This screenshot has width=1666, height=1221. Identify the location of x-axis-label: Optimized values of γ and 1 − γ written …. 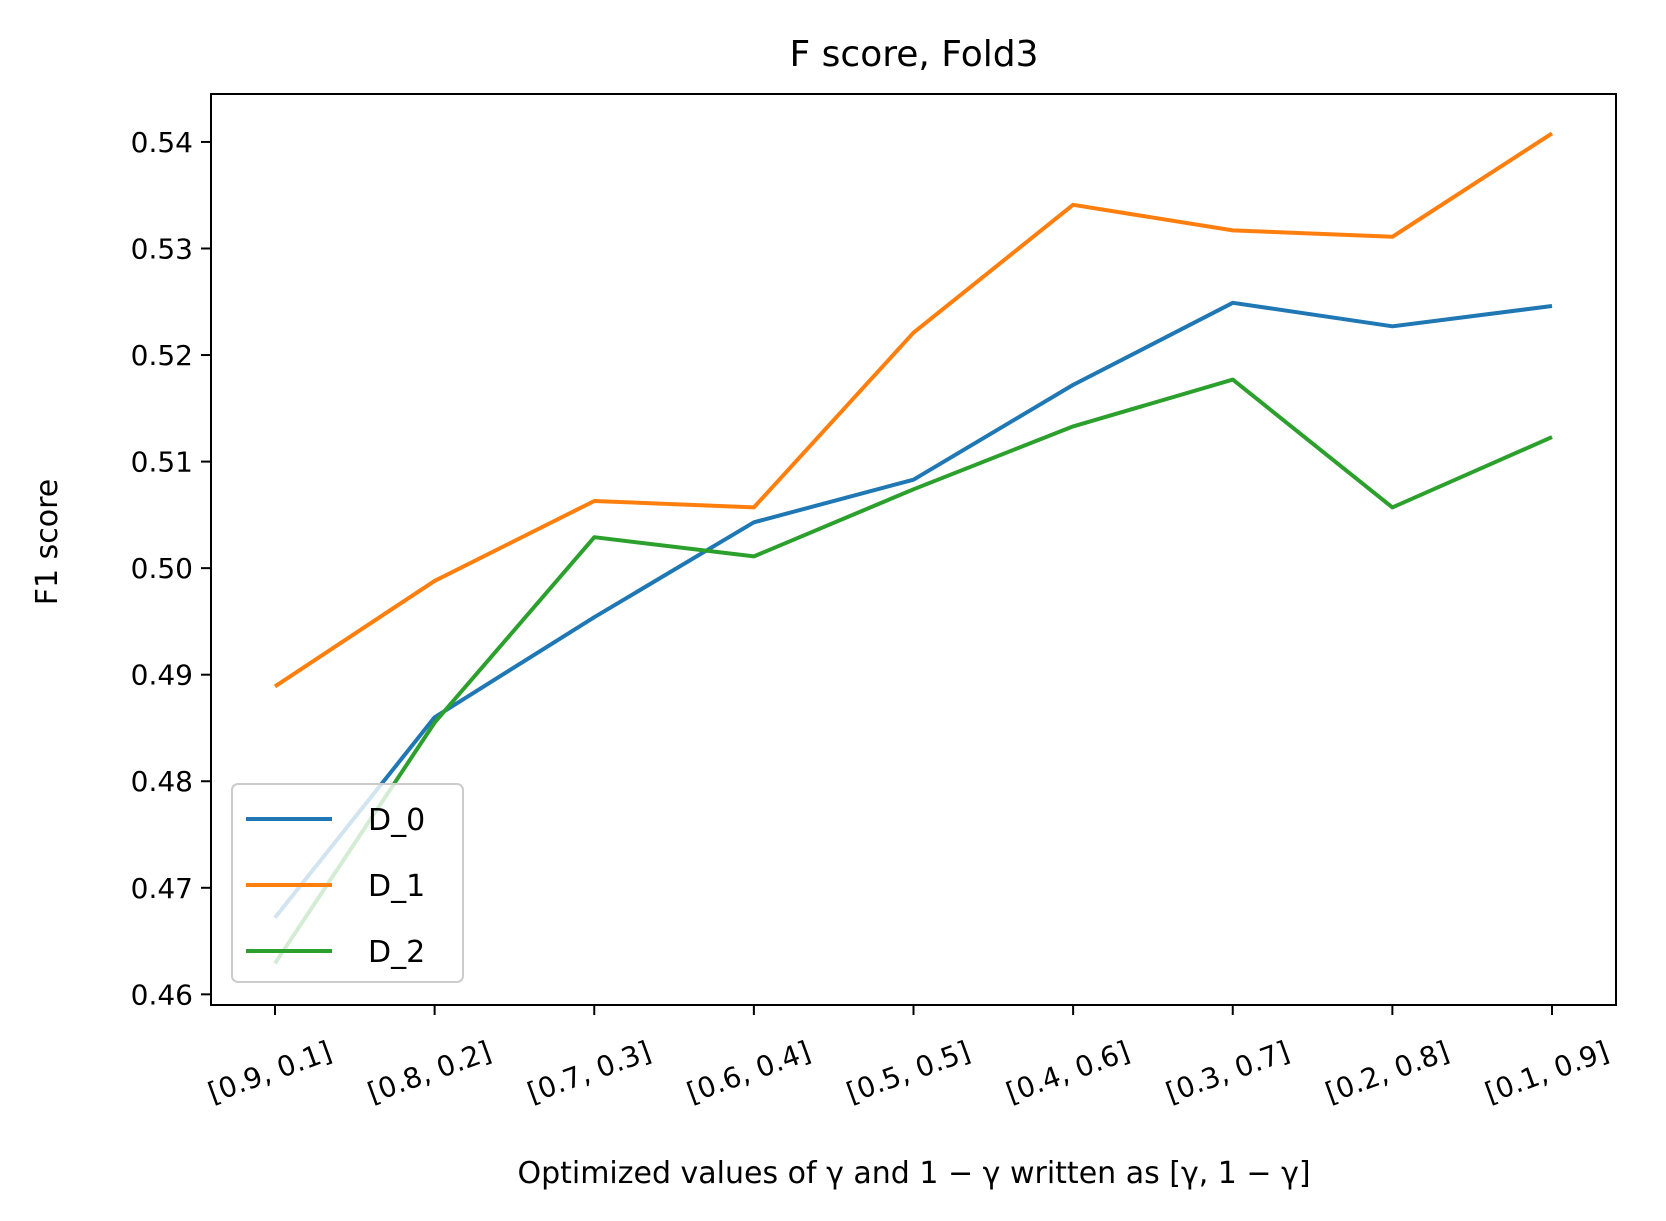
(913, 1173).